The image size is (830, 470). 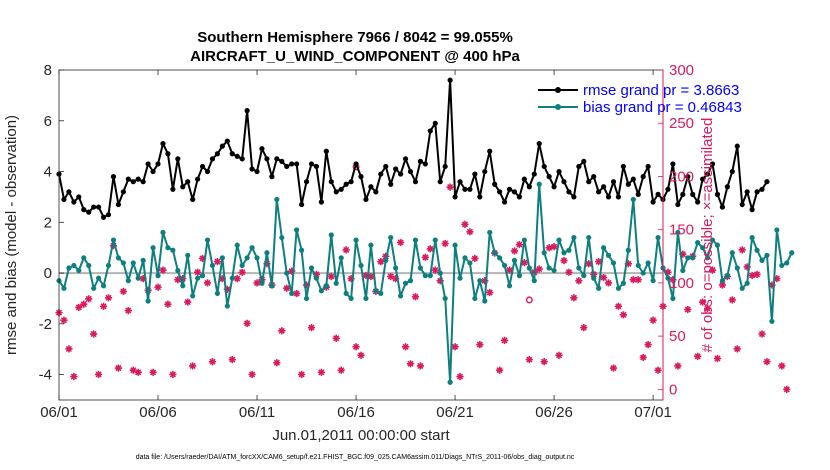 I want to click on y2-tick-label: 200, so click(x=681, y=176).